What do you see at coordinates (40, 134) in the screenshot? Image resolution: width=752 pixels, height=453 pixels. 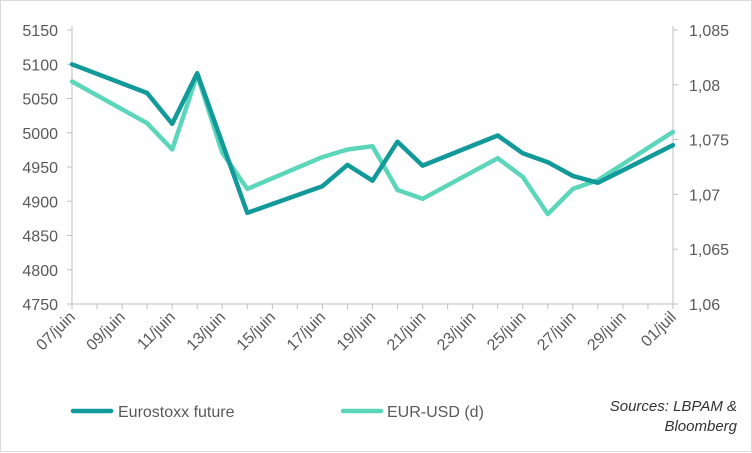 I see `left-tick-label: 5000` at bounding box center [40, 134].